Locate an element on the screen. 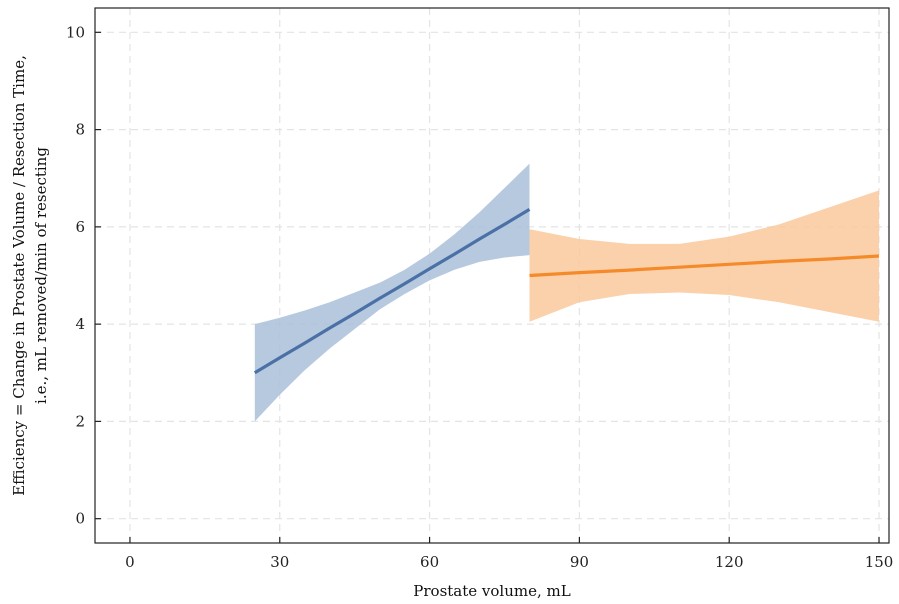 The image size is (899, 604). x-tick-label: 120 is located at coordinates (729, 562).